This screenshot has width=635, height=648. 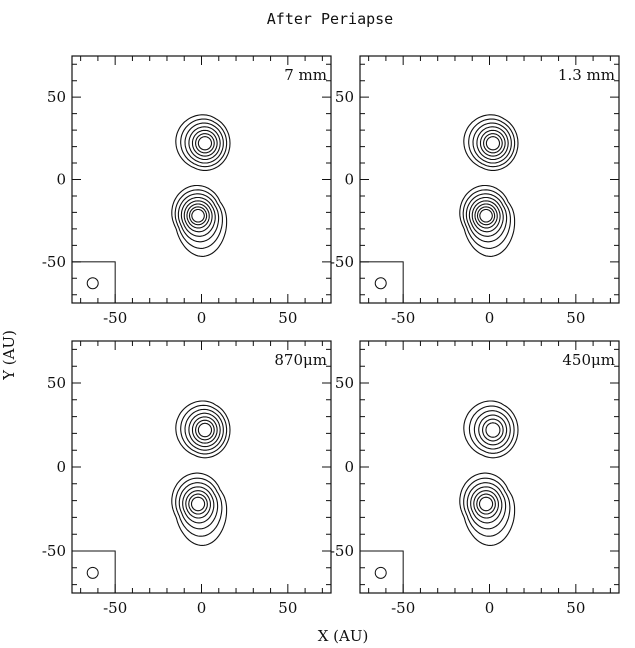 I want to click on panel-label: 450μm, so click(x=588, y=360).